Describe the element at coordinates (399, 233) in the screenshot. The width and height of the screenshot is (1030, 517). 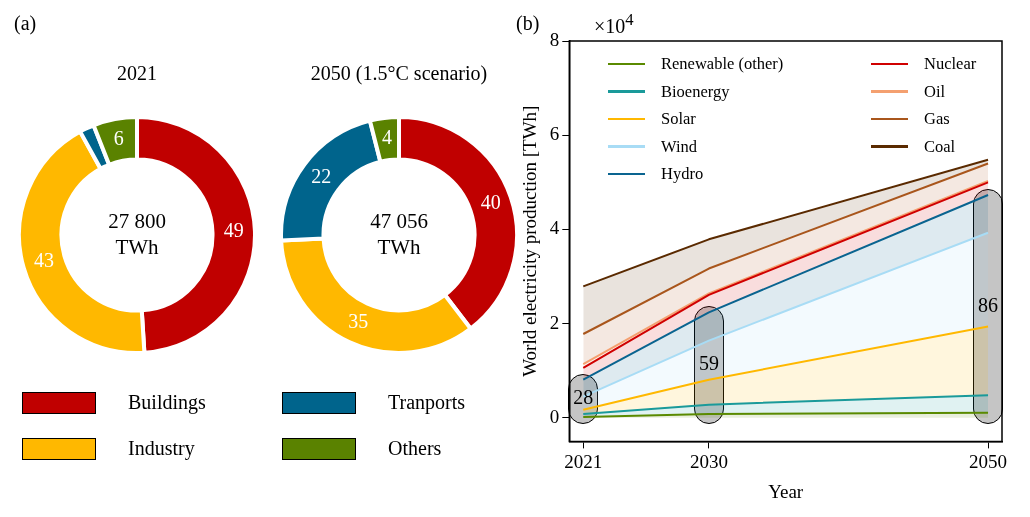
I see `text: 47 056 TWh` at that location.